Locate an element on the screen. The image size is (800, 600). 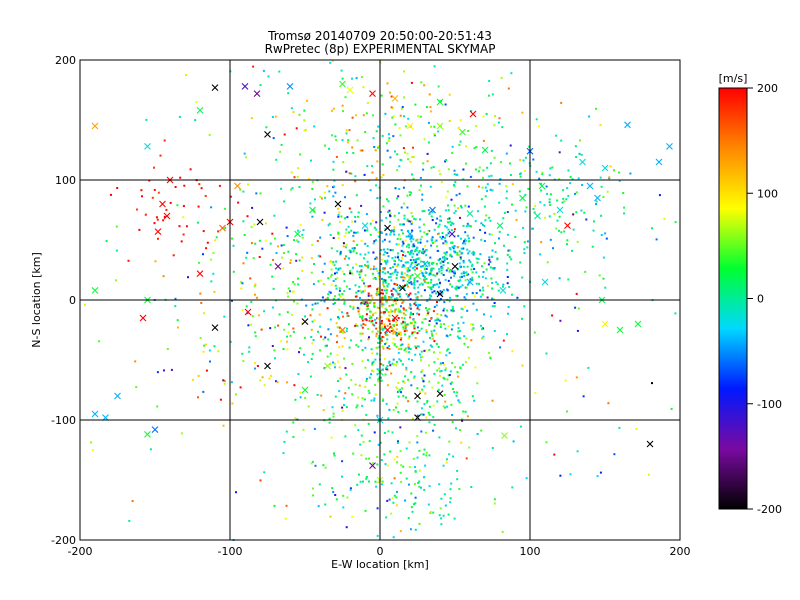
x-tick-label: 0 is located at coordinates (380, 551).